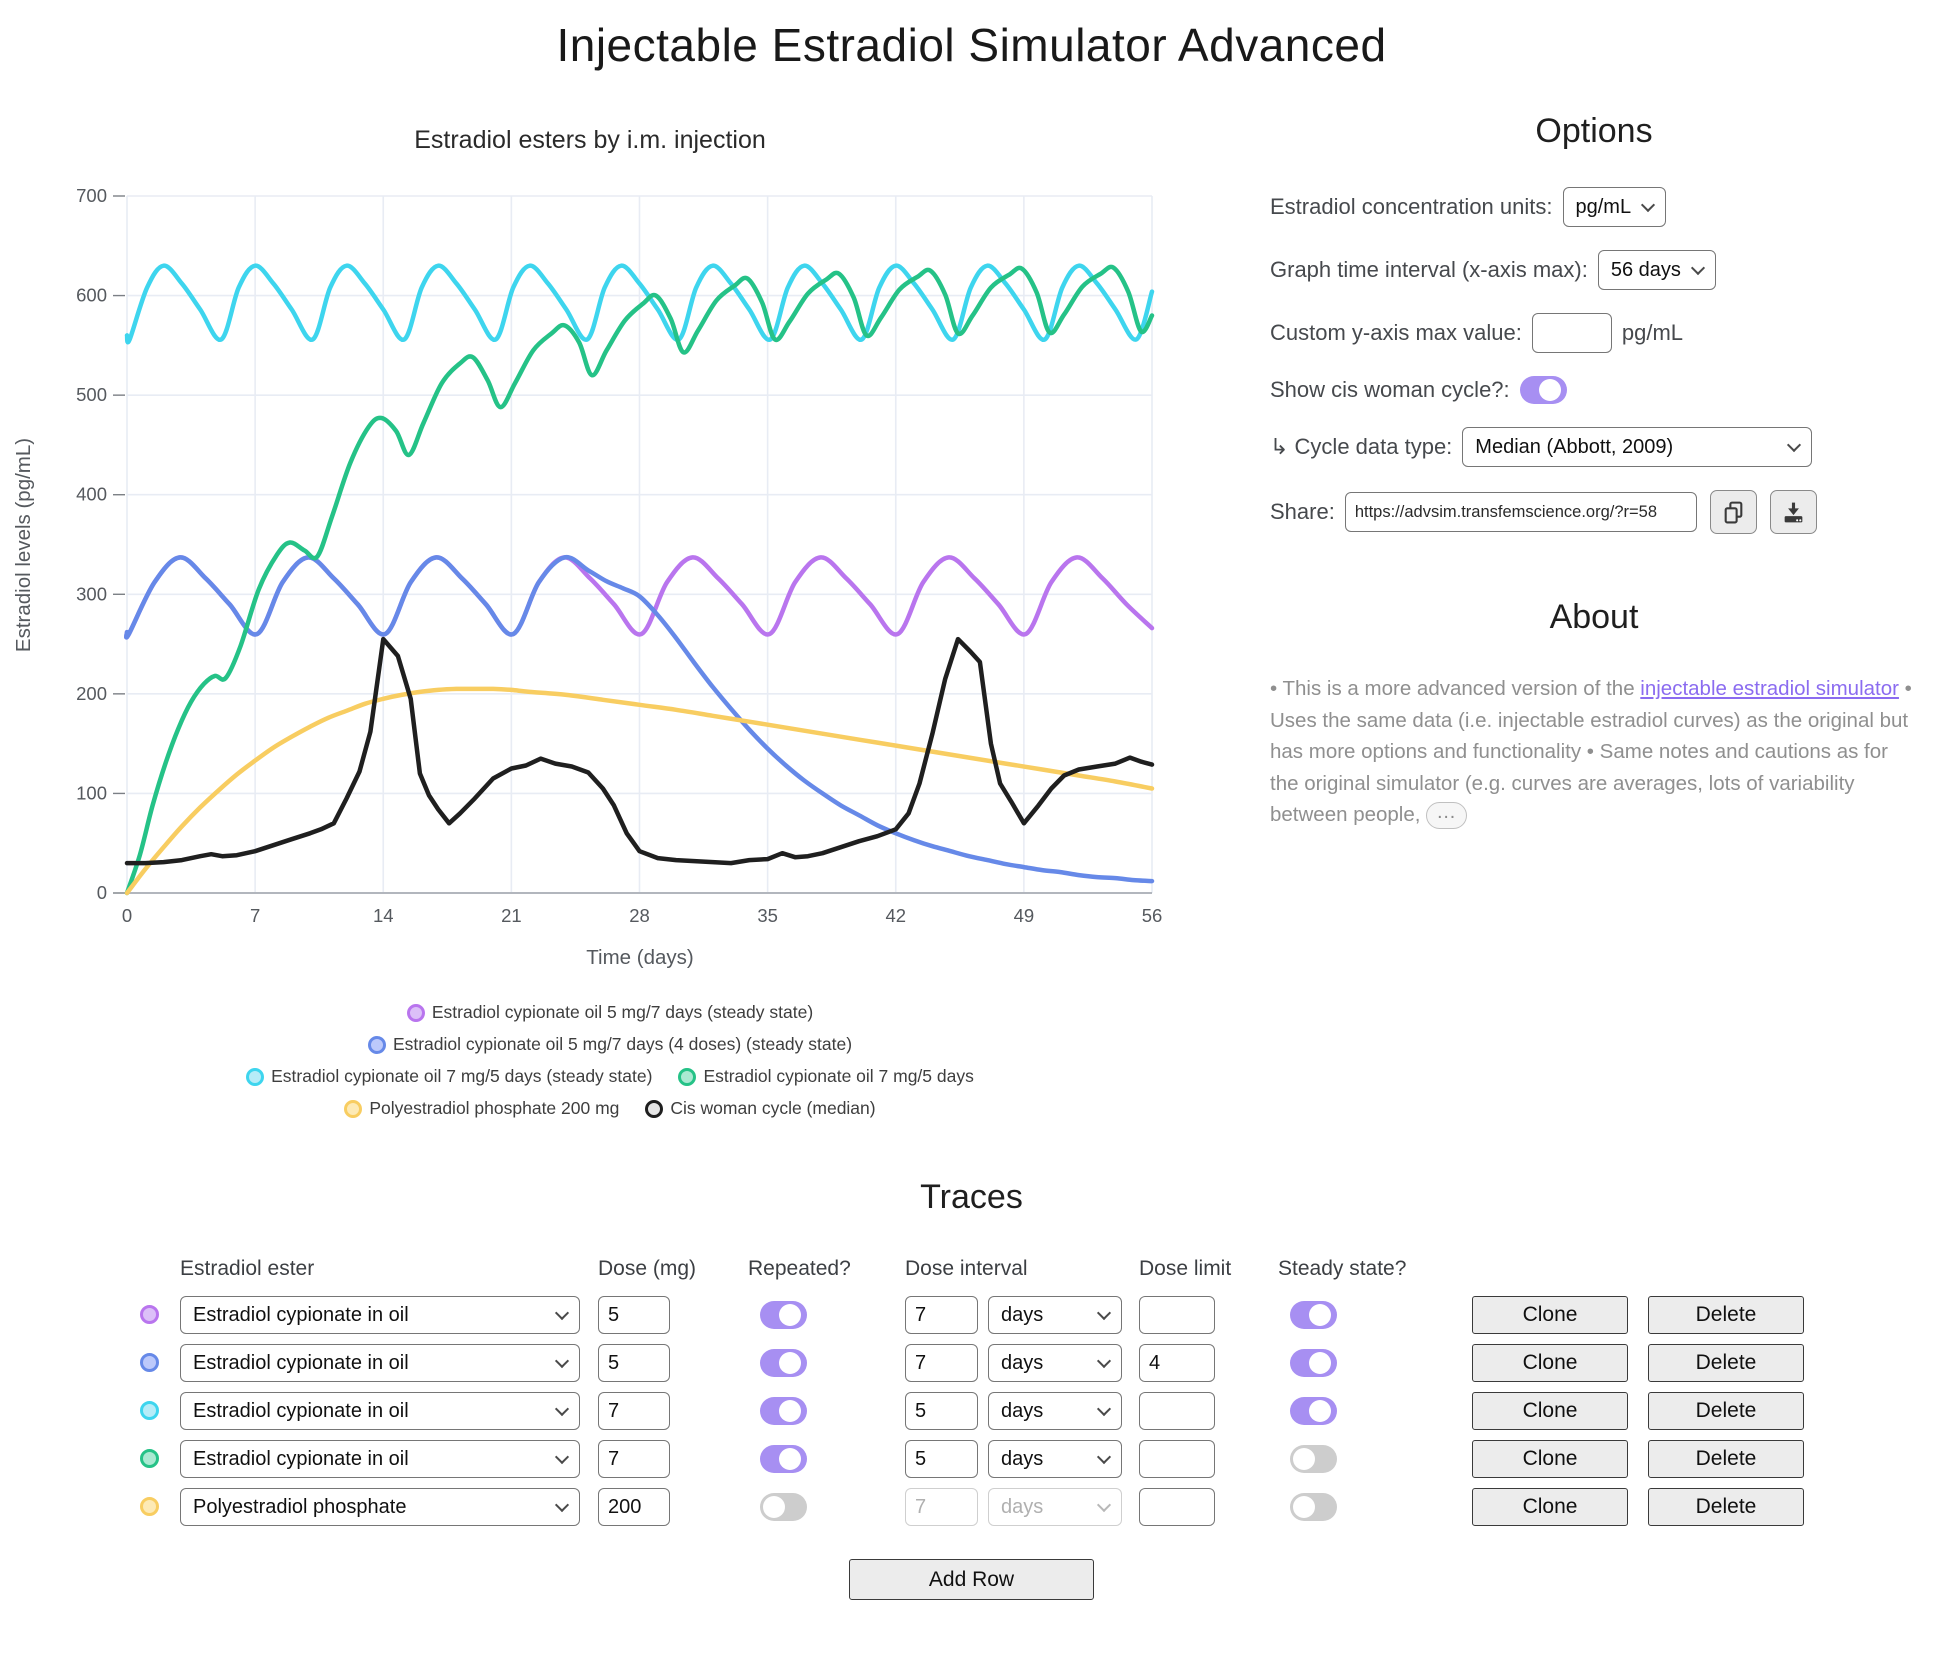 The width and height of the screenshot is (1943, 1679). What do you see at coordinates (971, 45) in the screenshot?
I see `page-title: Injectable Estradiol Simulator Advanced` at bounding box center [971, 45].